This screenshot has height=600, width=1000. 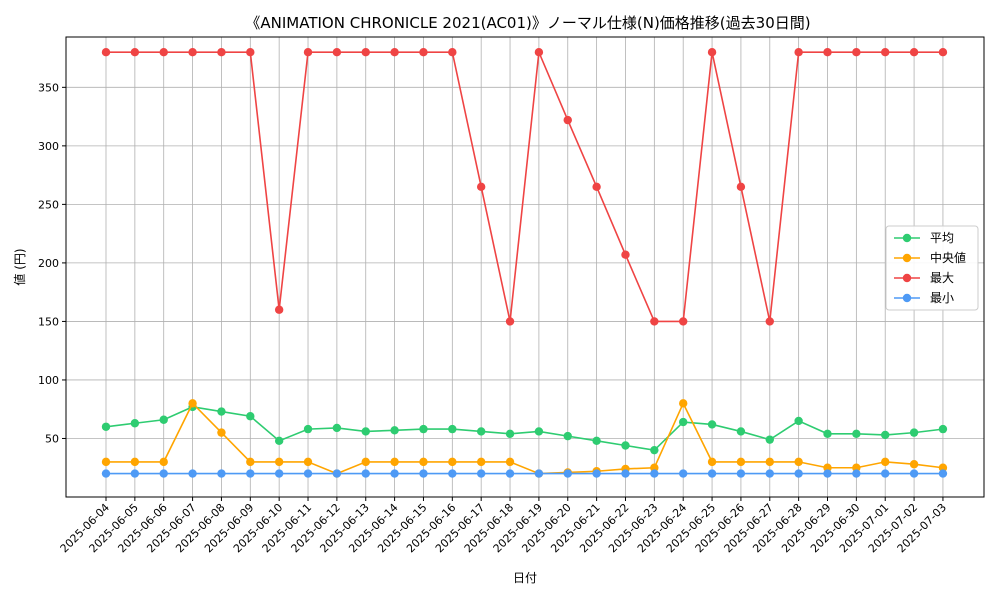 What do you see at coordinates (942, 278) in the screenshot?
I see `legend-label: 最大` at bounding box center [942, 278].